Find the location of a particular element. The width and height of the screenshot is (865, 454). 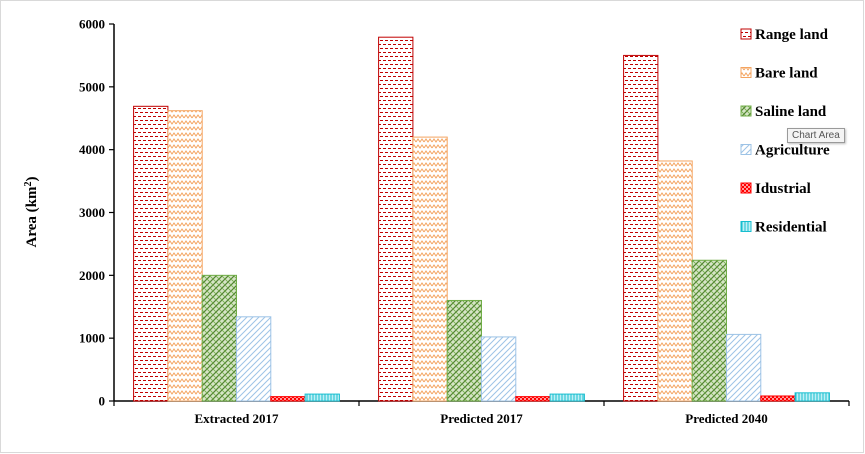

y-tick-label: 6000 is located at coordinates (92, 24).